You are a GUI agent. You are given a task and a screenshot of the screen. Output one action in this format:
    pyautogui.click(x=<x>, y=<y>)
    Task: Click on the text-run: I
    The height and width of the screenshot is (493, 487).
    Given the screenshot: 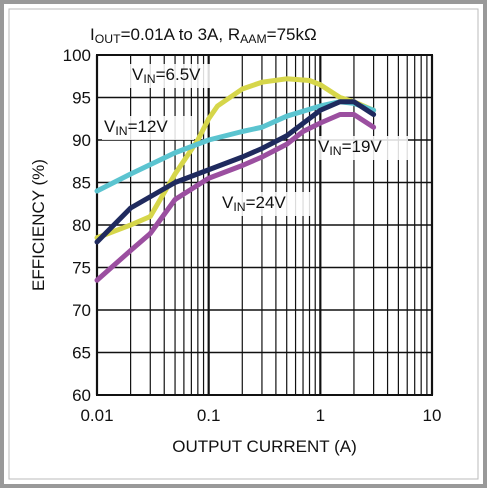 What is the action you would take?
    pyautogui.click(x=92, y=34)
    